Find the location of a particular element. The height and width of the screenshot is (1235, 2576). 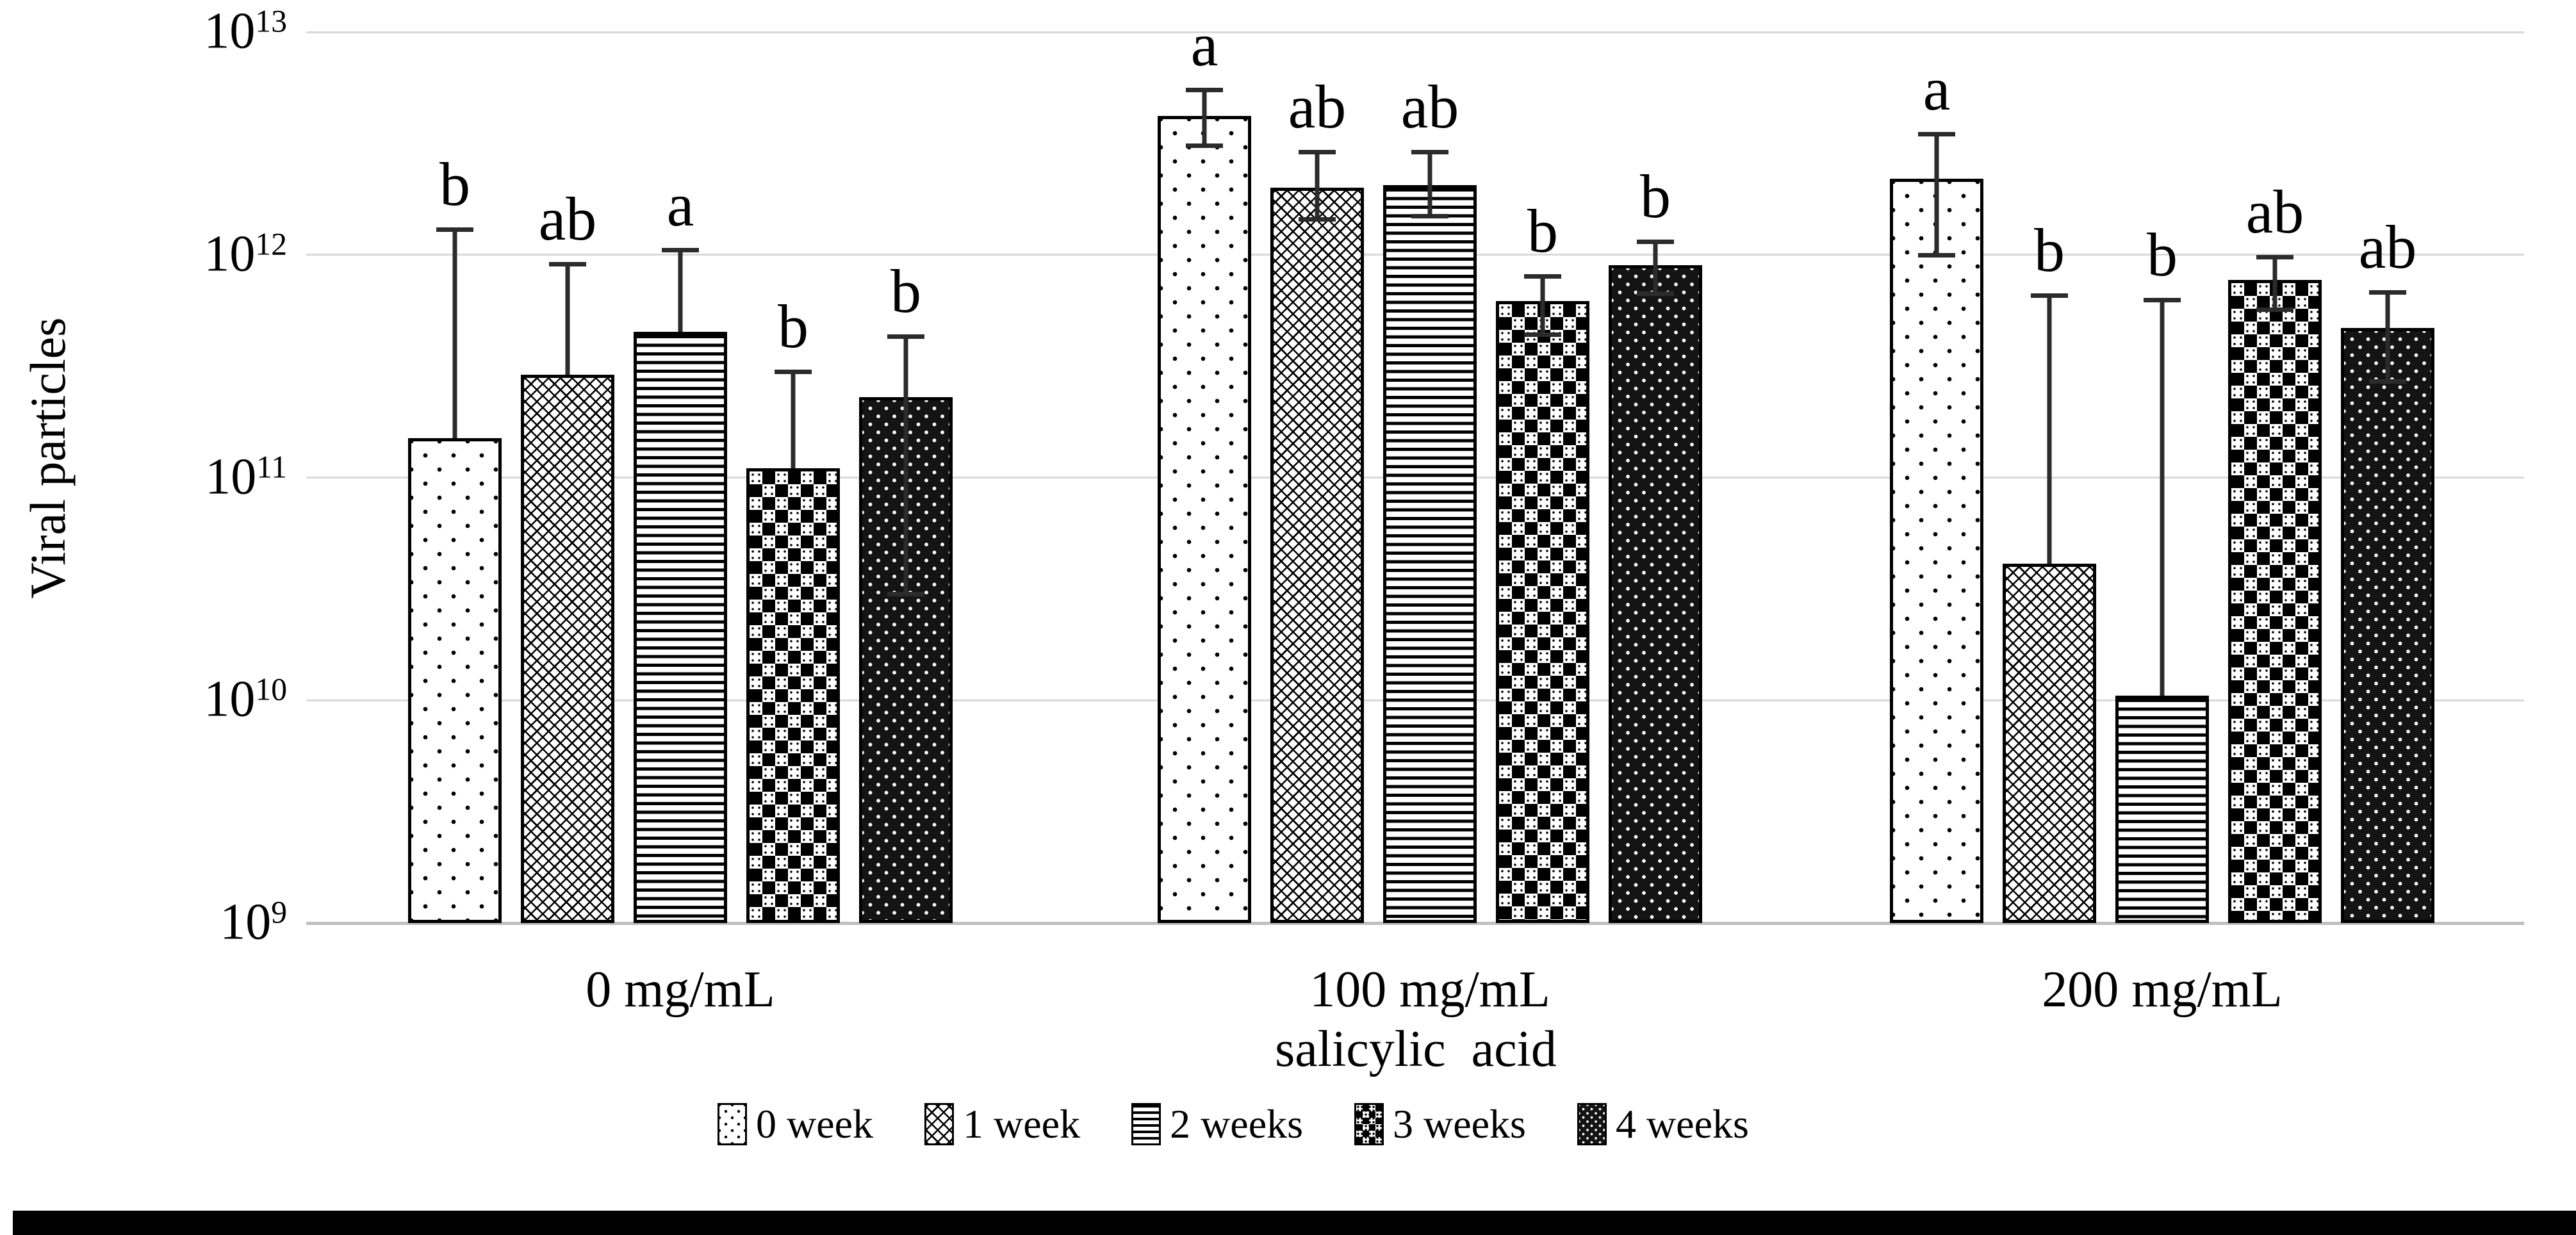

x-category-200mg/mL: 200 mg/mL is located at coordinates (2162, 989).